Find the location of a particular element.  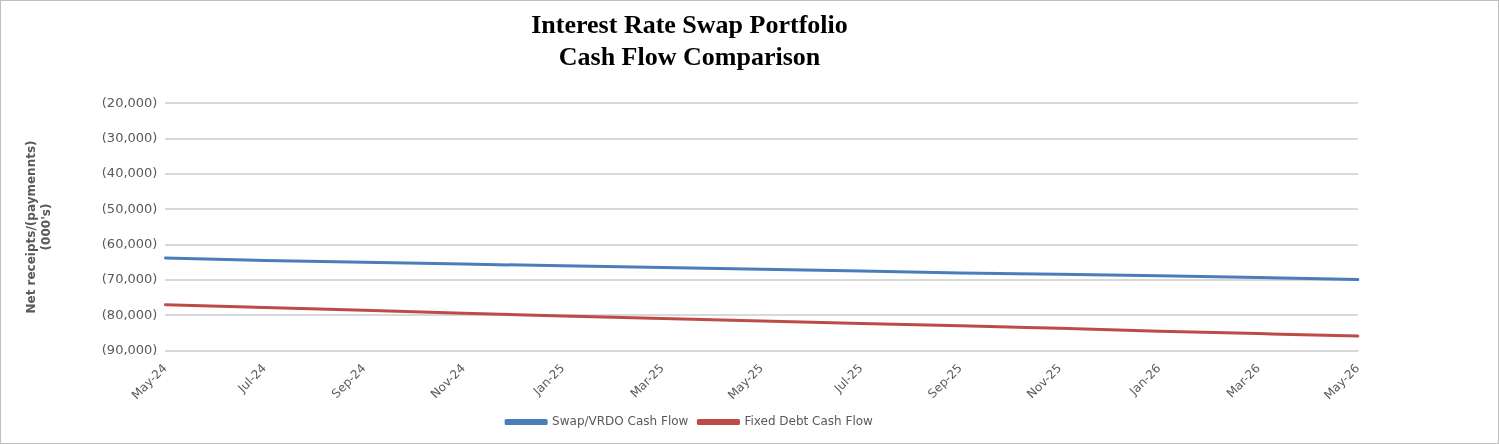

y-tick-label: (20,000) is located at coordinates (129, 102).